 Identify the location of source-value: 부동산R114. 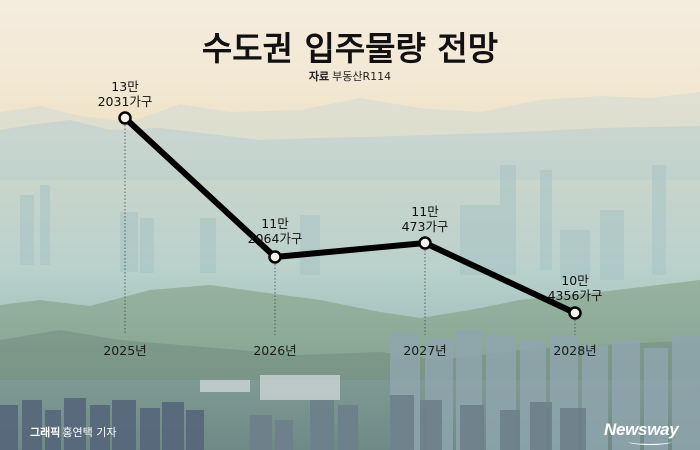
(362, 76).